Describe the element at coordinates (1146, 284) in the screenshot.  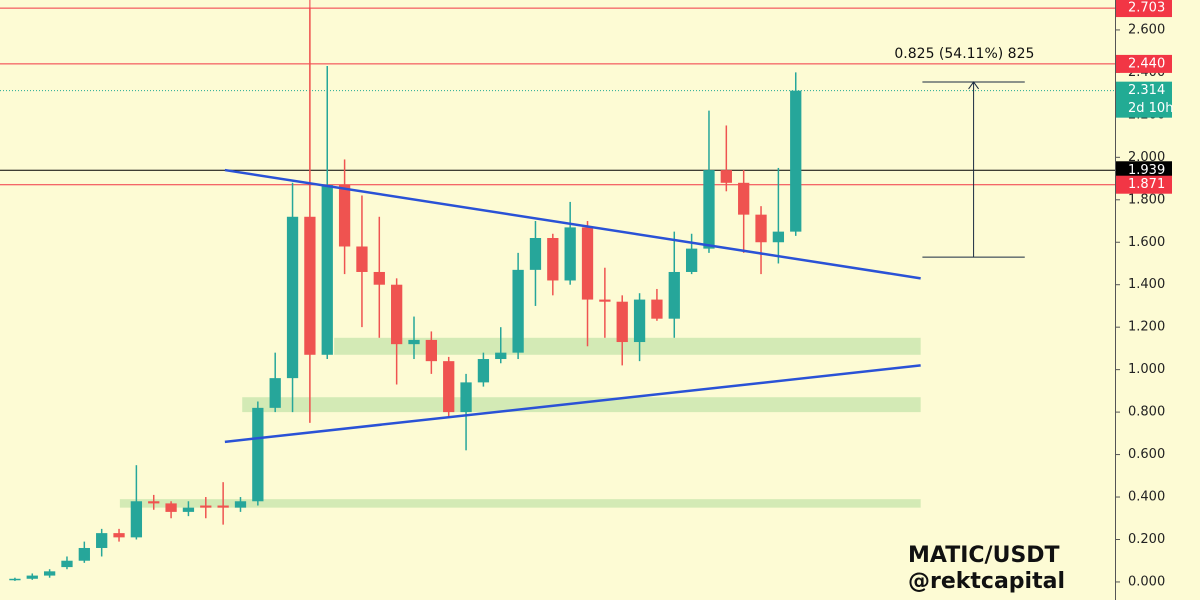
I see `y-tick-label: 1.400` at that location.